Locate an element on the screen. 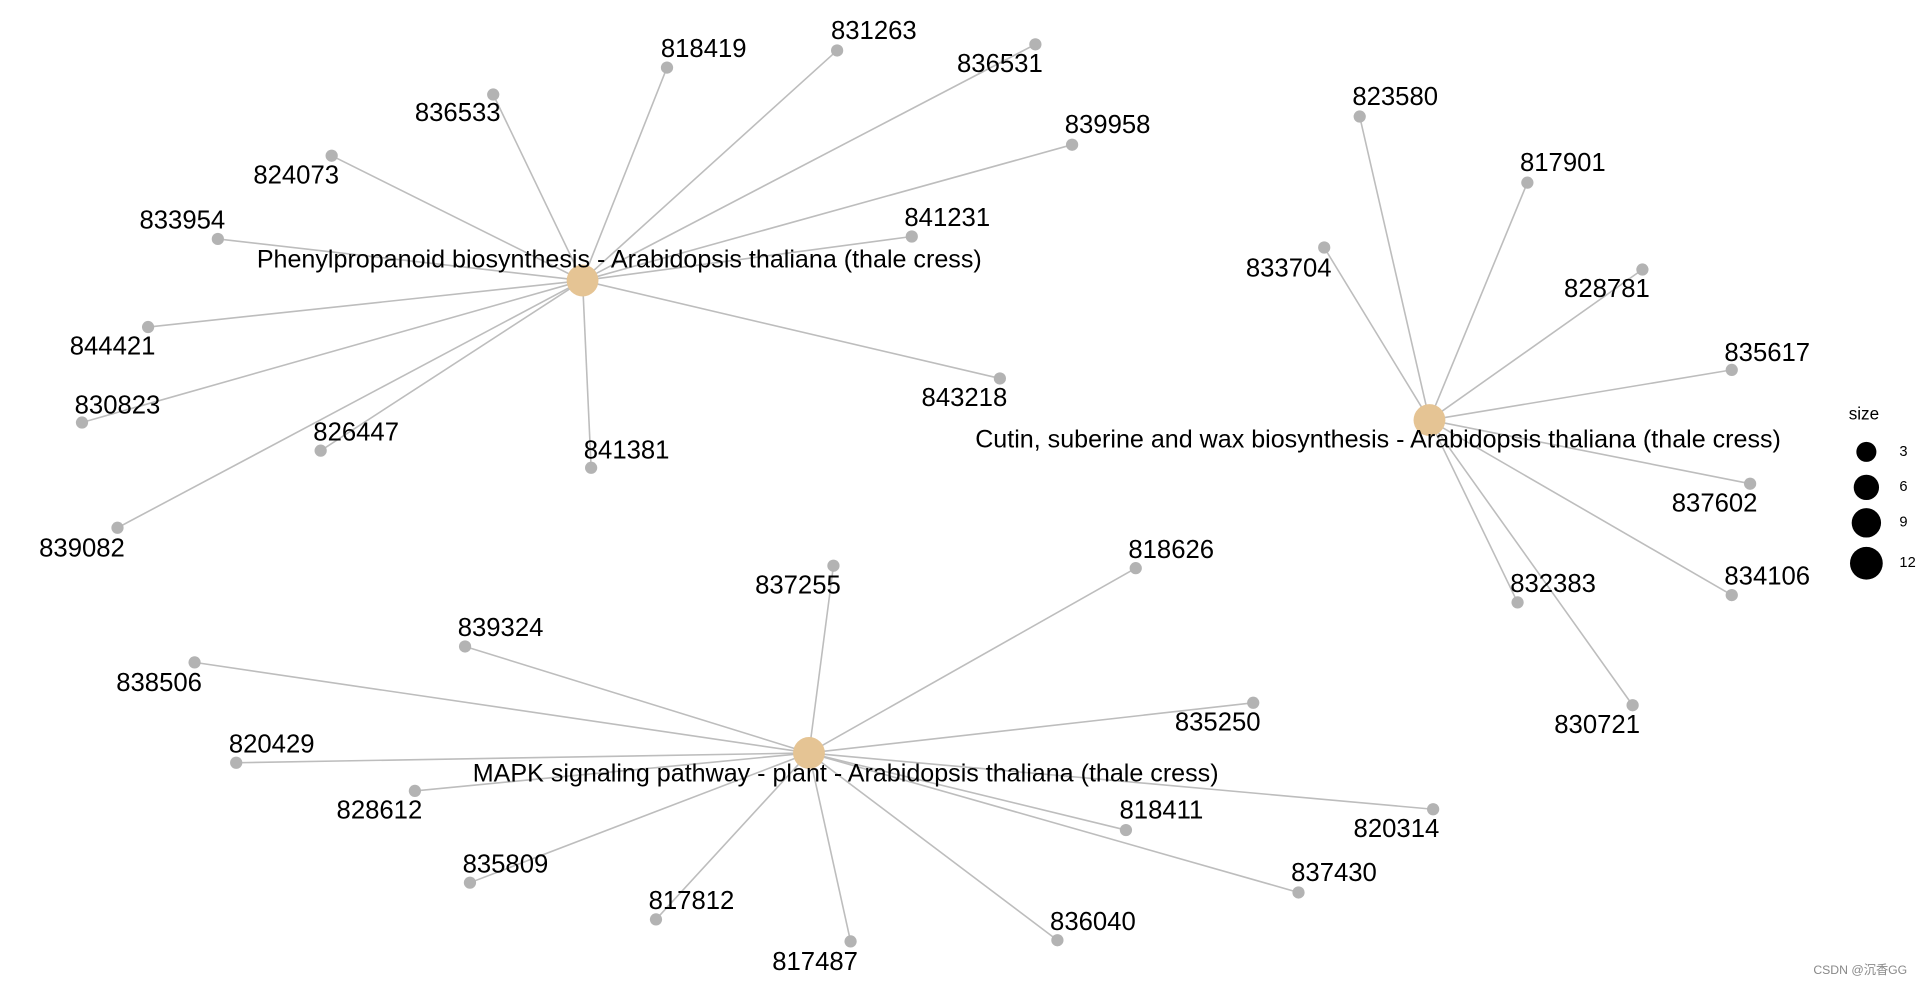 Image resolution: width=1919 pixels, height=987 pixels. gene-label: 833704 is located at coordinates (1289, 268).